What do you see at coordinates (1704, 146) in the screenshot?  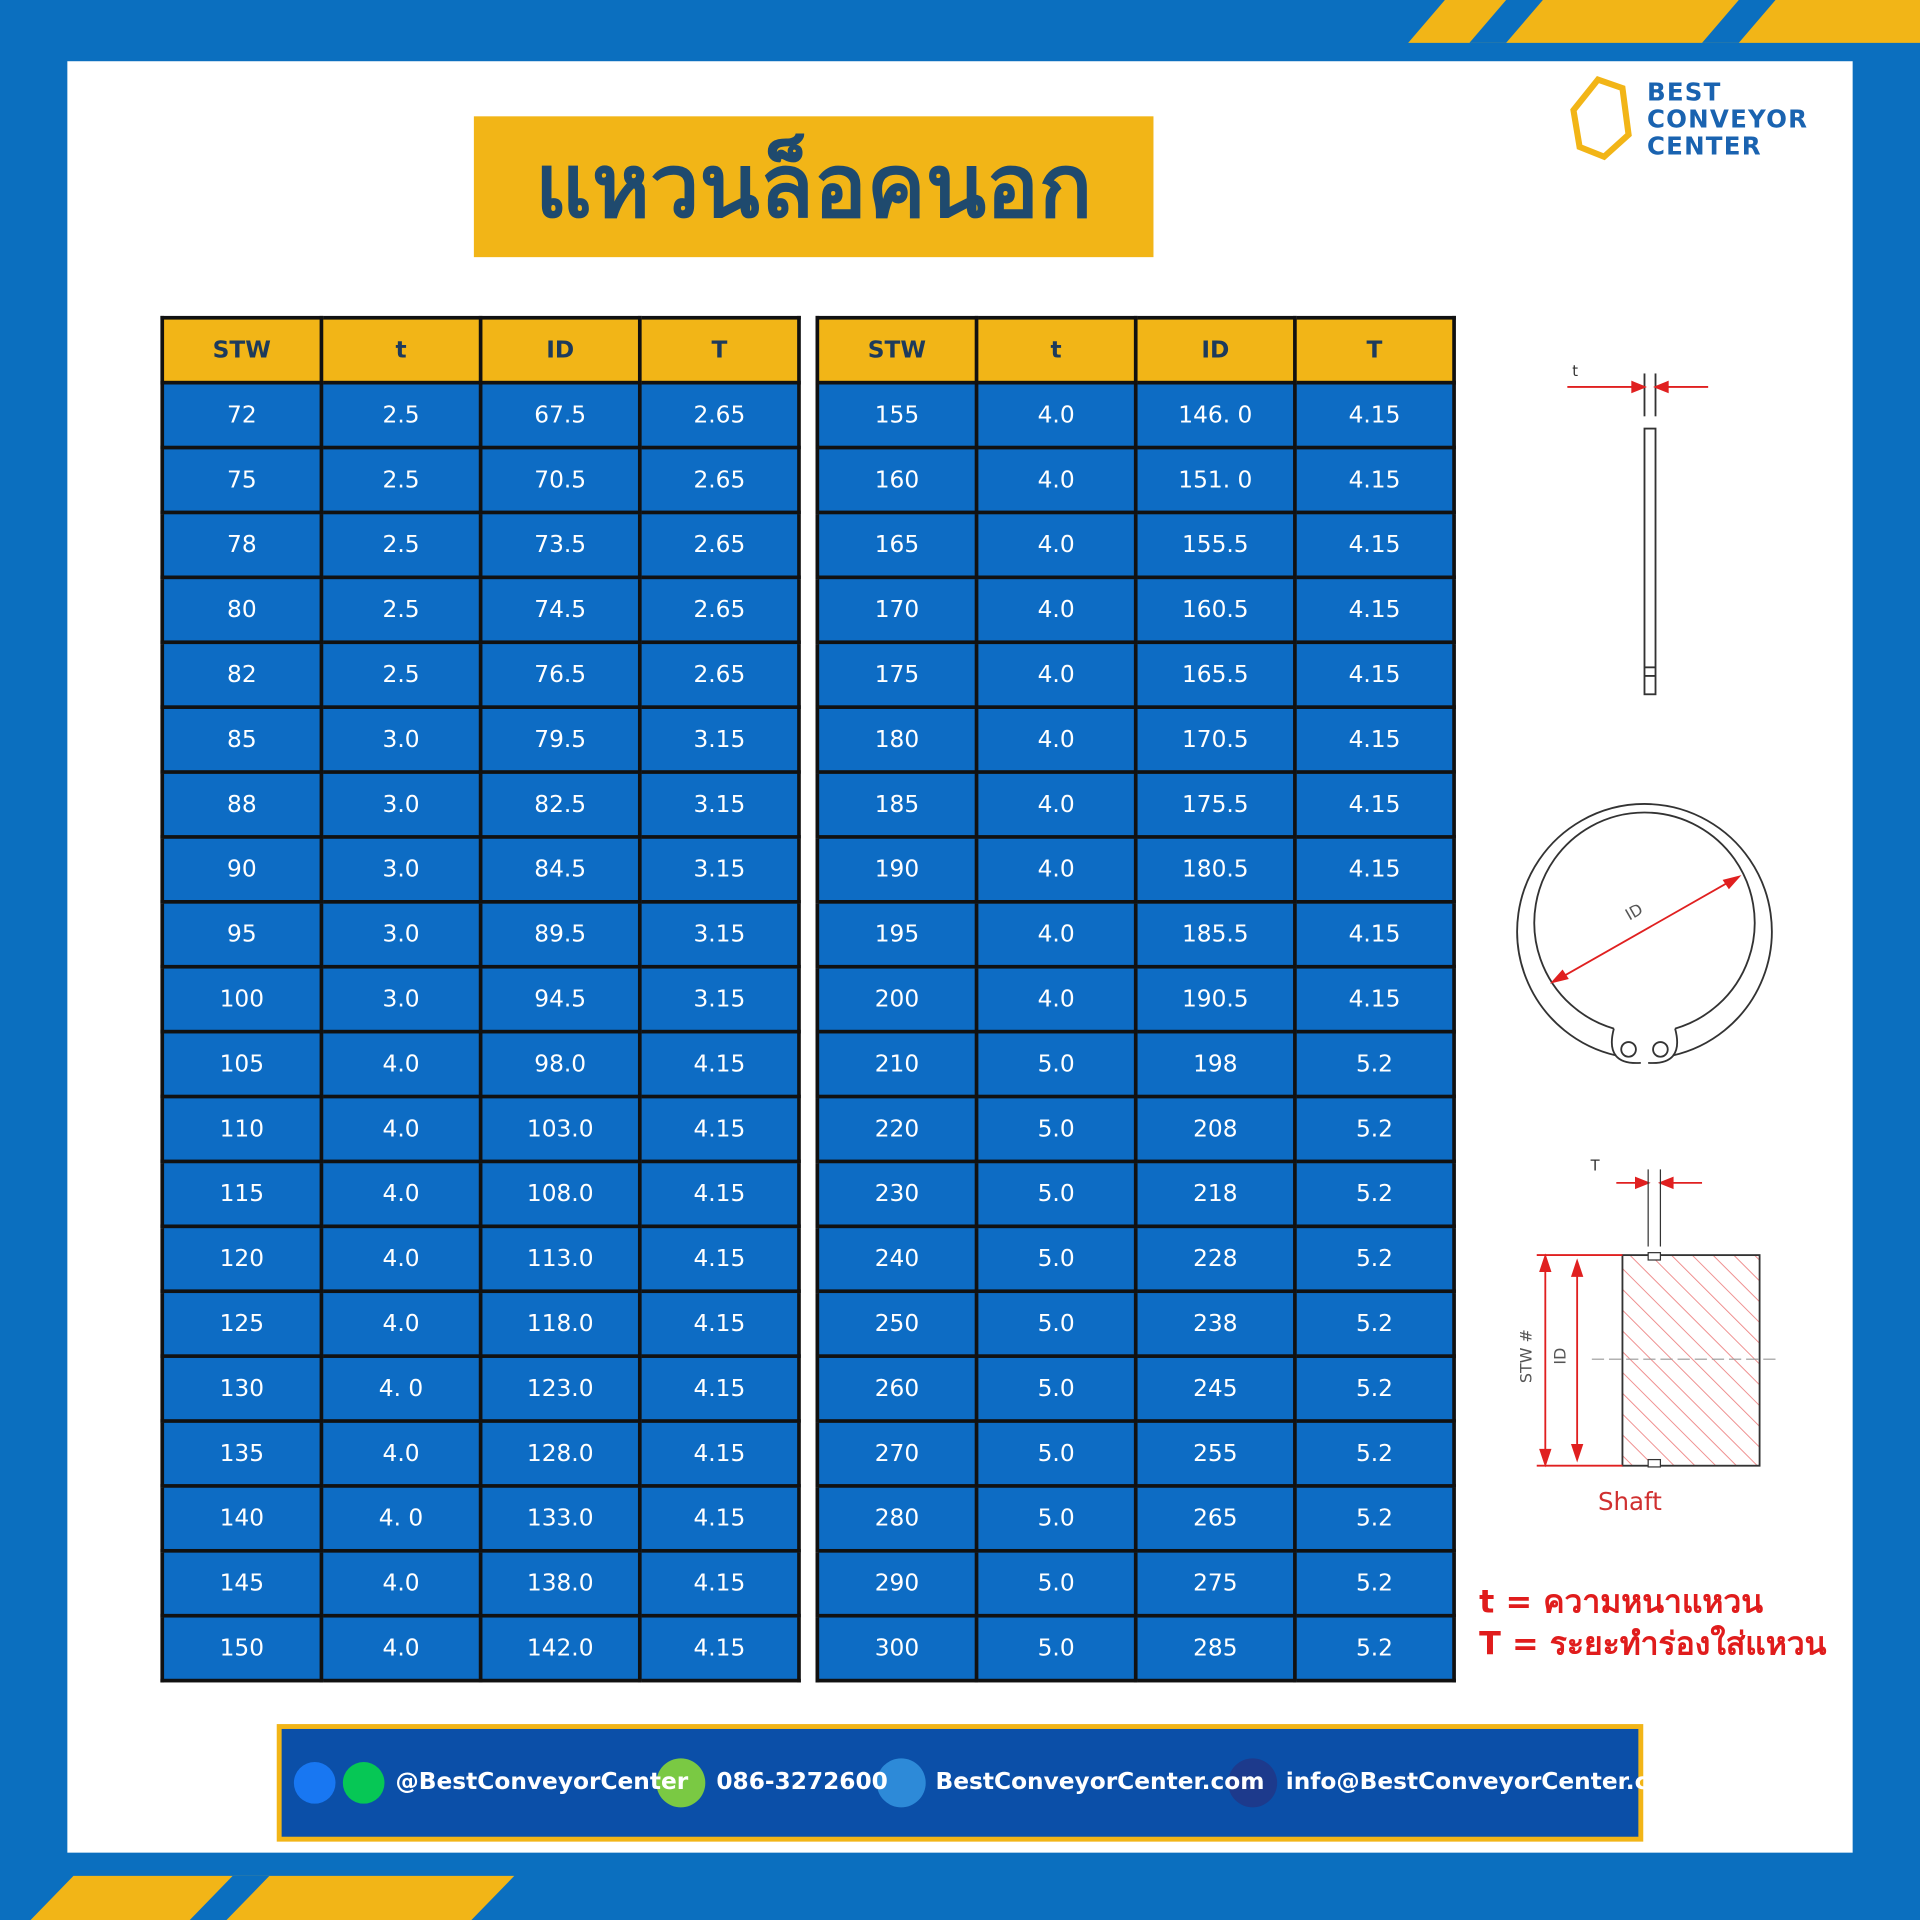 I see `logo-line: CENTER` at bounding box center [1704, 146].